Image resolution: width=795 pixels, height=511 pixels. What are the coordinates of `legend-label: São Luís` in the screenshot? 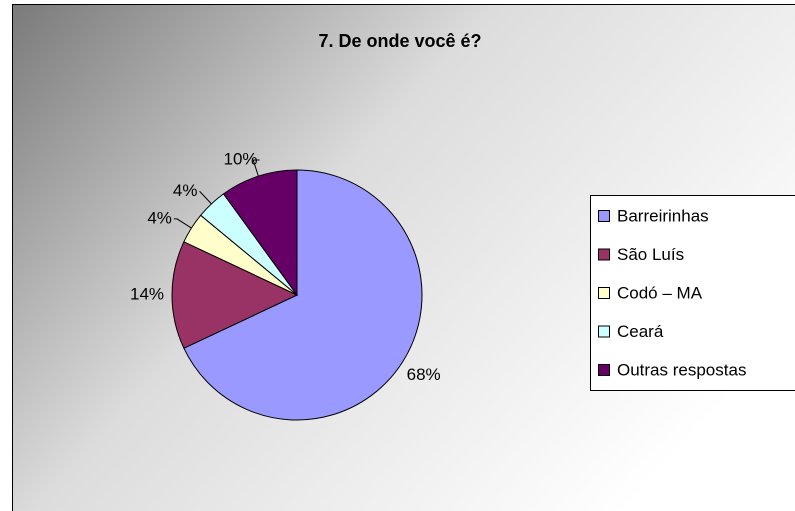 It's located at (650, 254).